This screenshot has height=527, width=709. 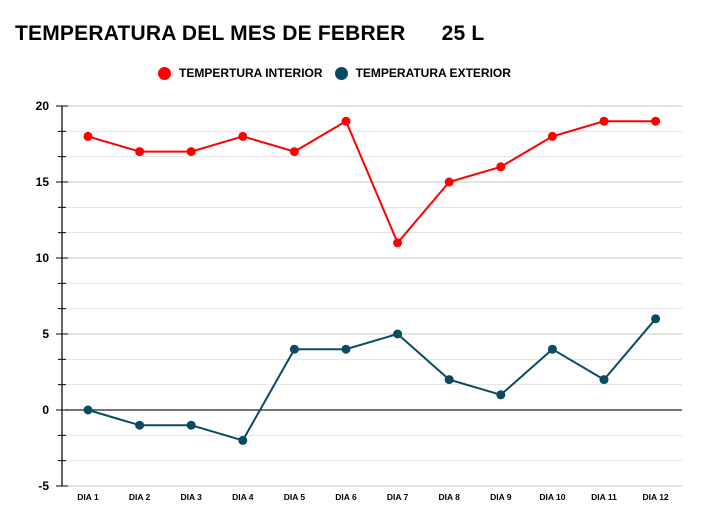 What do you see at coordinates (251, 73) in the screenshot?
I see `legend-label-interior: TEMPERTURA INTERIOR` at bounding box center [251, 73].